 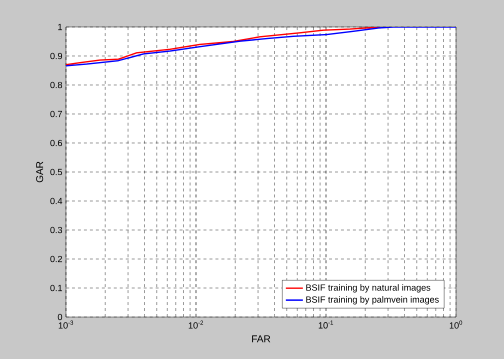 What do you see at coordinates (196, 324) in the screenshot?
I see `x-tick-label: 10$^{-2}$` at bounding box center [196, 324].